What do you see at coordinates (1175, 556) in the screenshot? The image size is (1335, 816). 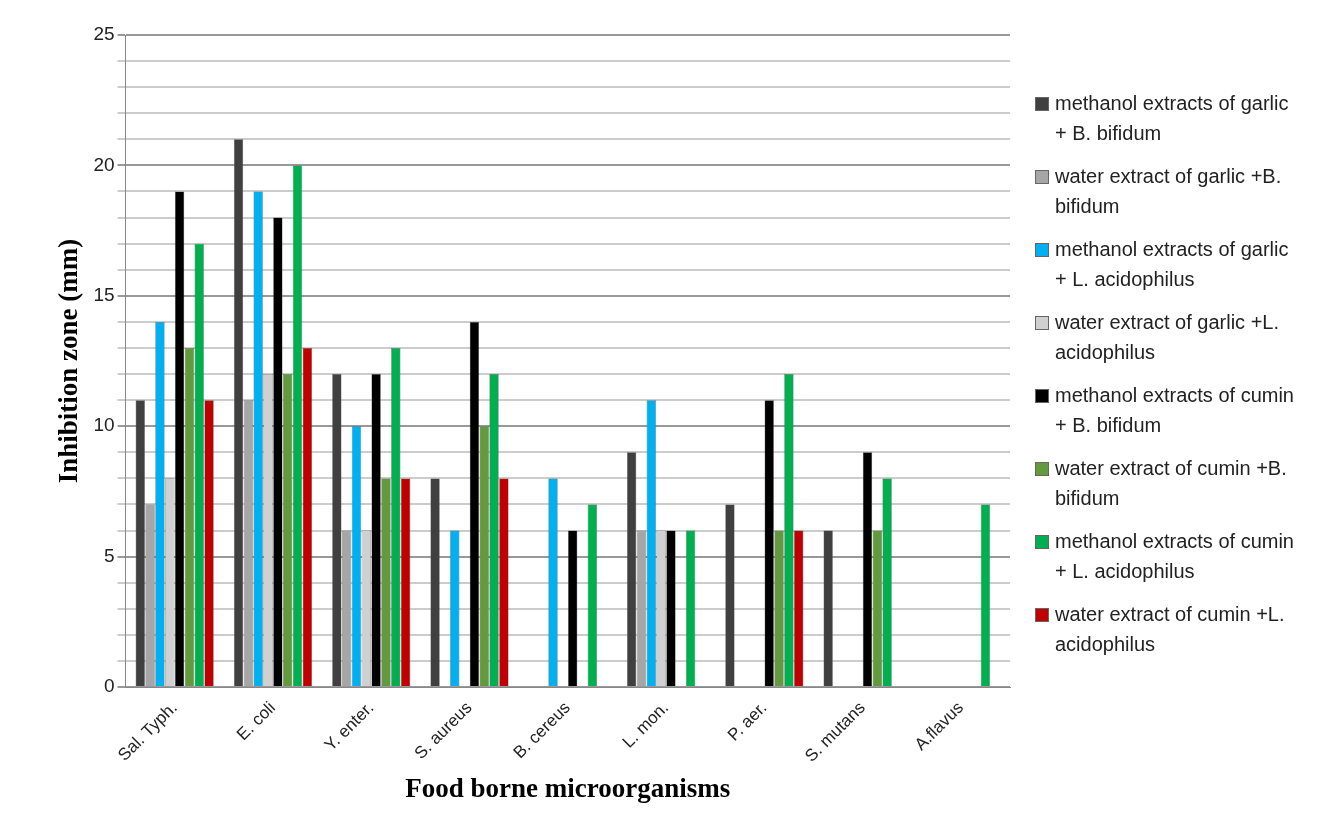 I see `legend-label: methanol extracts of cumin + L. acidophilus` at bounding box center [1175, 556].